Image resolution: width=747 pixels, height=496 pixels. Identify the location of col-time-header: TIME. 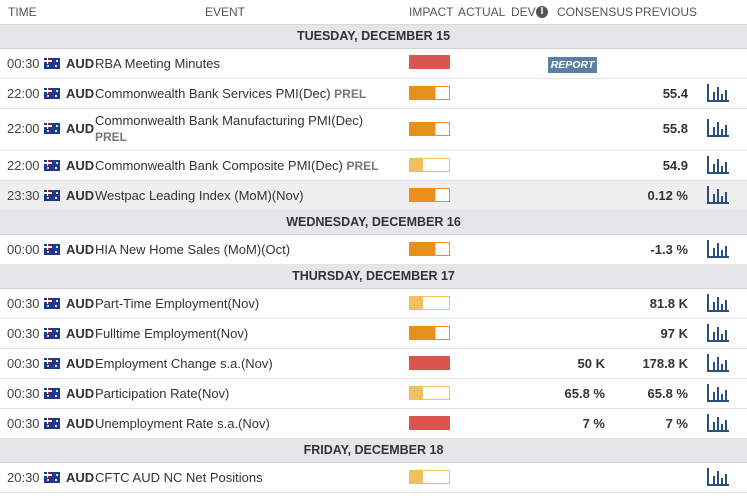
(22, 12).